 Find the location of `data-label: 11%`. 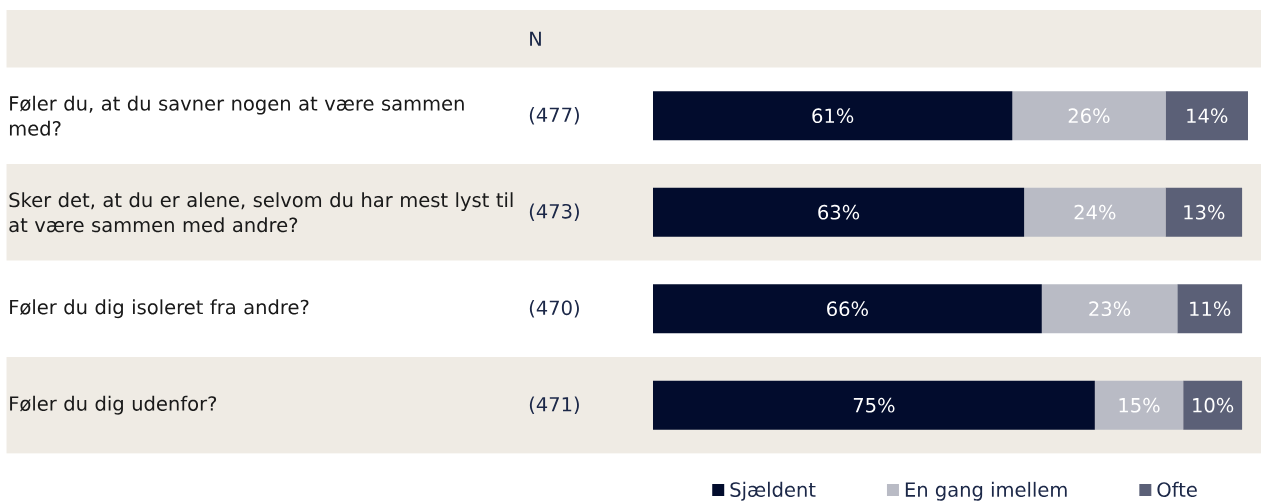

data-label: 11% is located at coordinates (1210, 309).